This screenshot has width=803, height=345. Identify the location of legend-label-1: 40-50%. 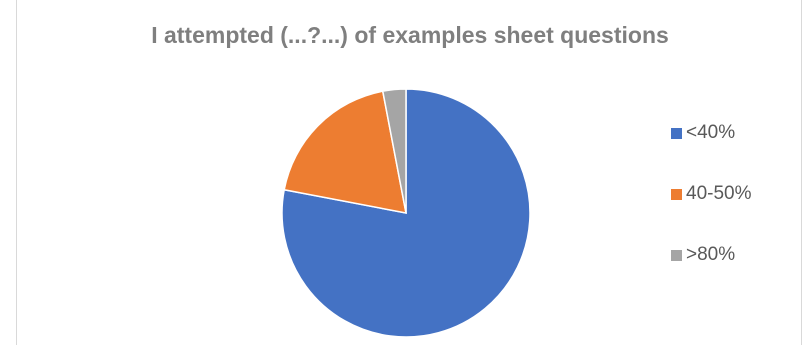
(719, 193).